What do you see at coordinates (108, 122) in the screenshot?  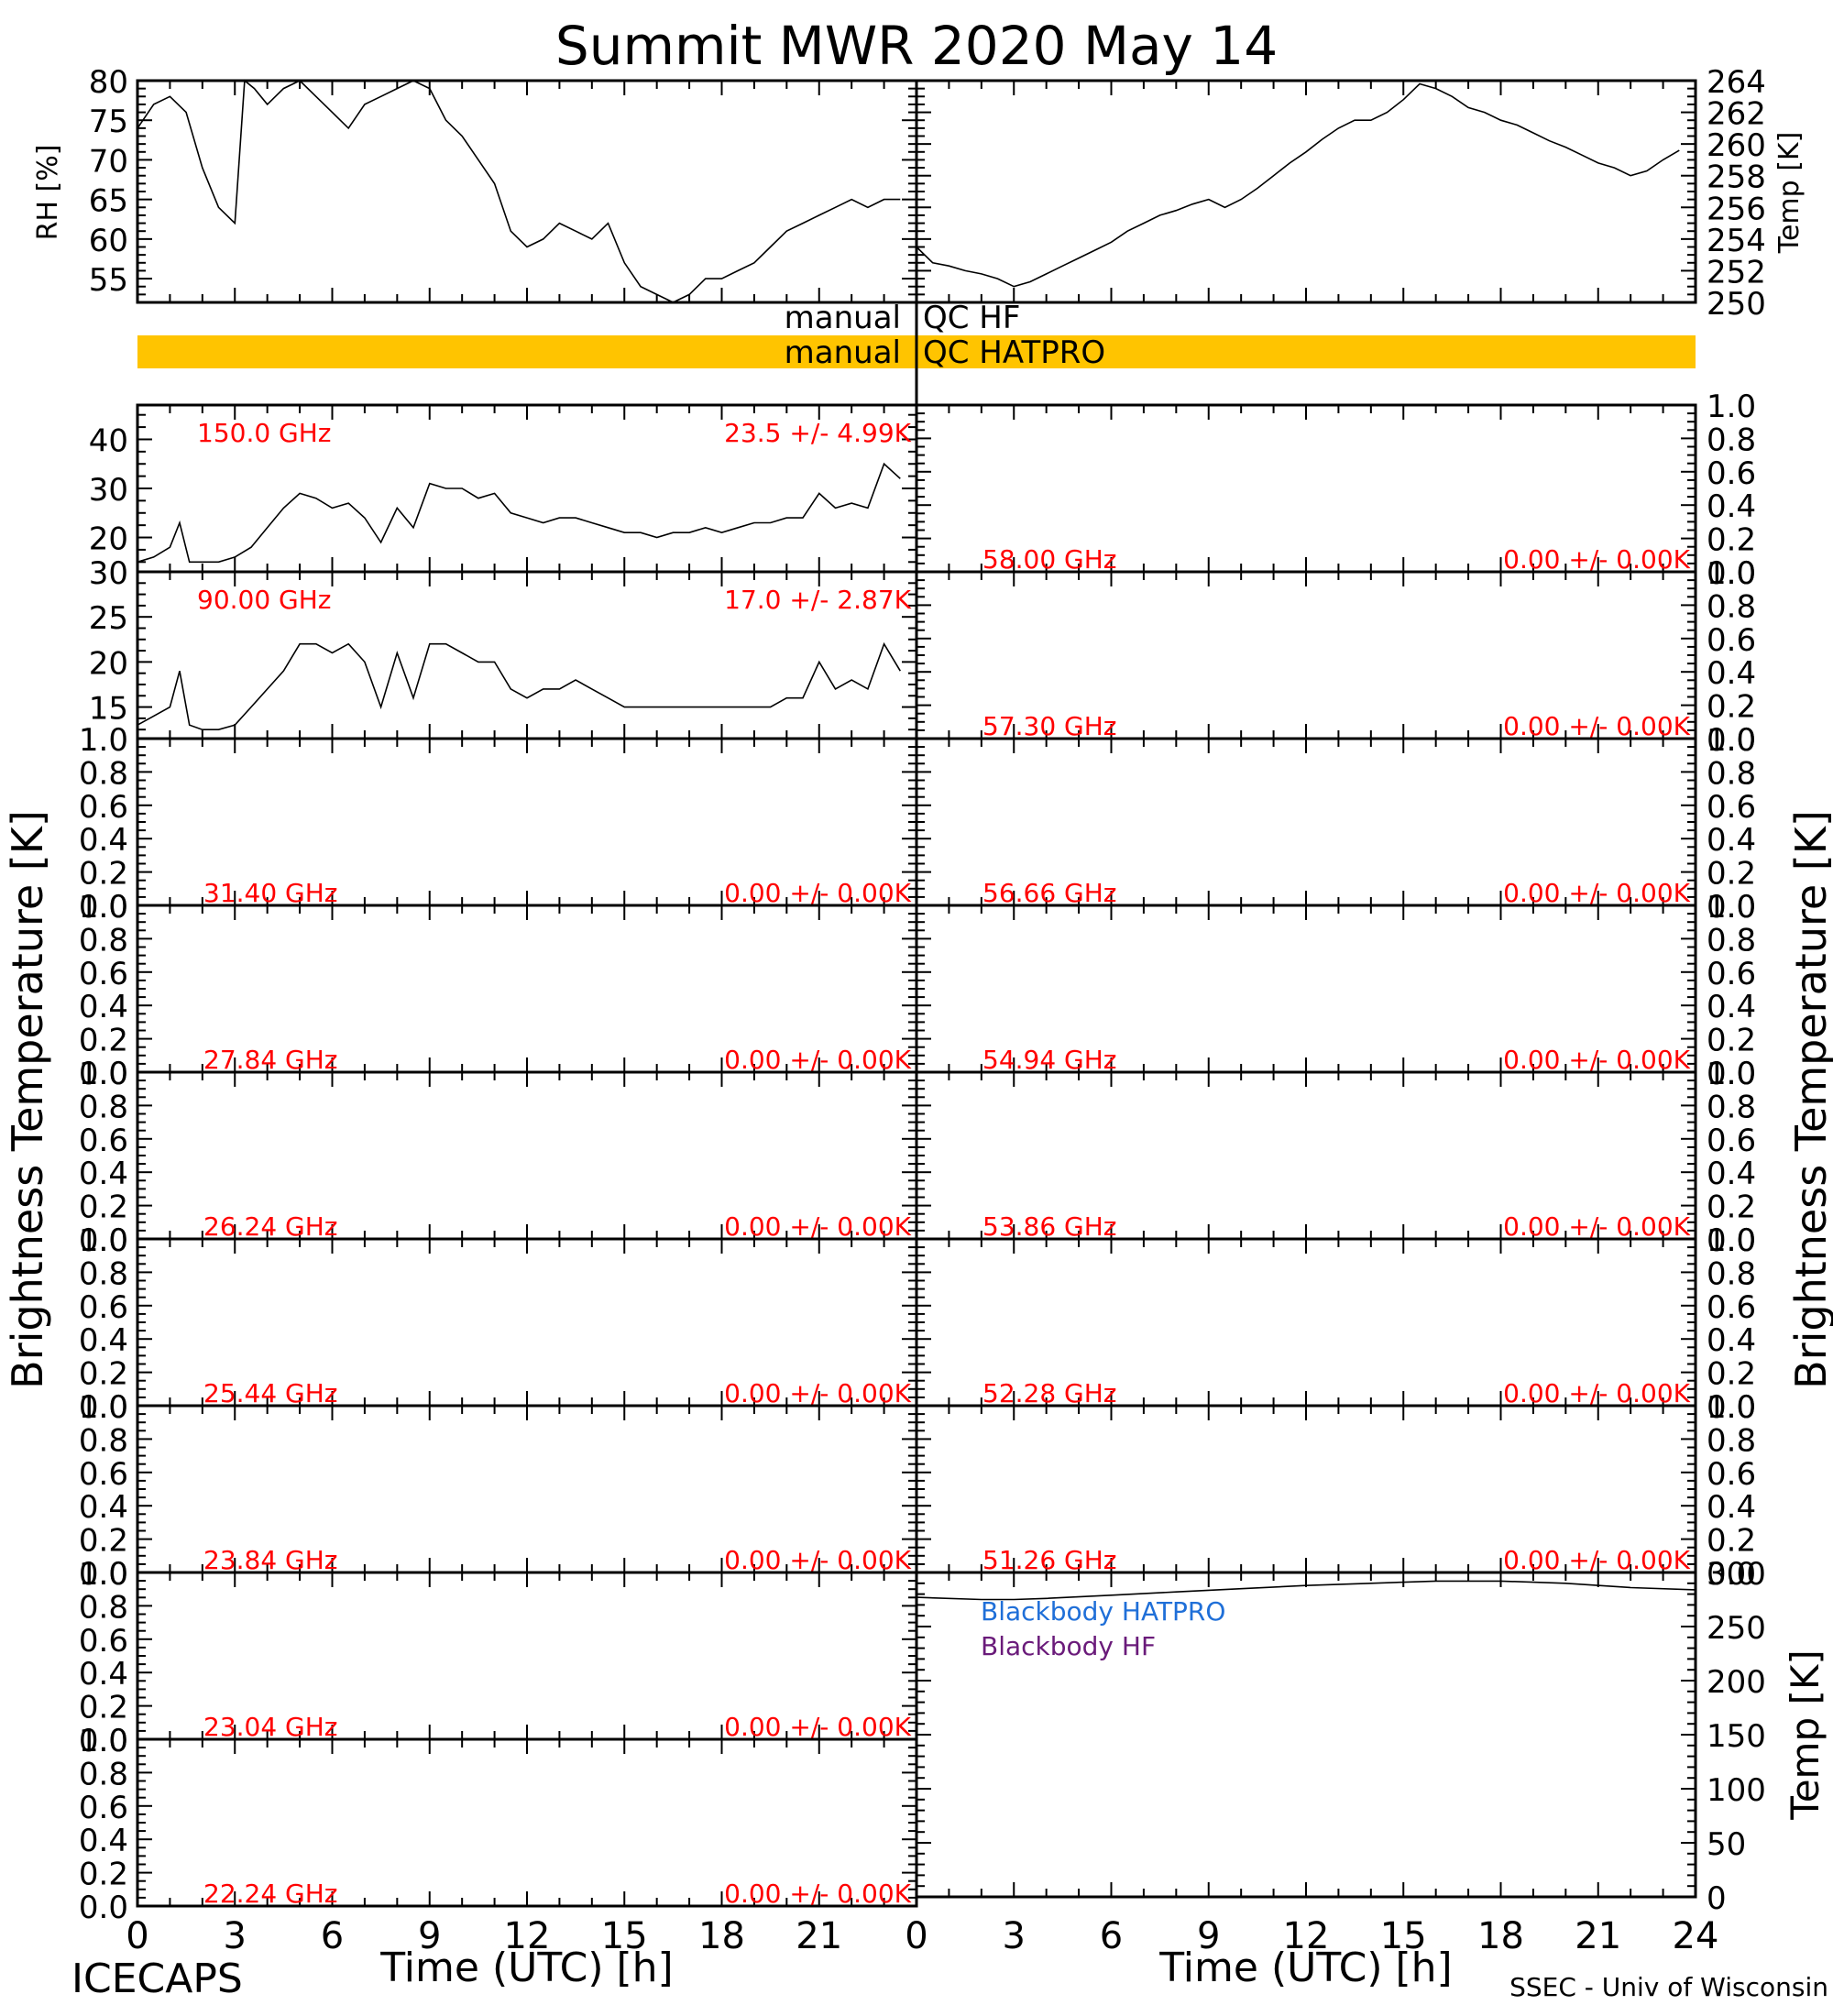 I see `y-tick-label: 75` at bounding box center [108, 122].